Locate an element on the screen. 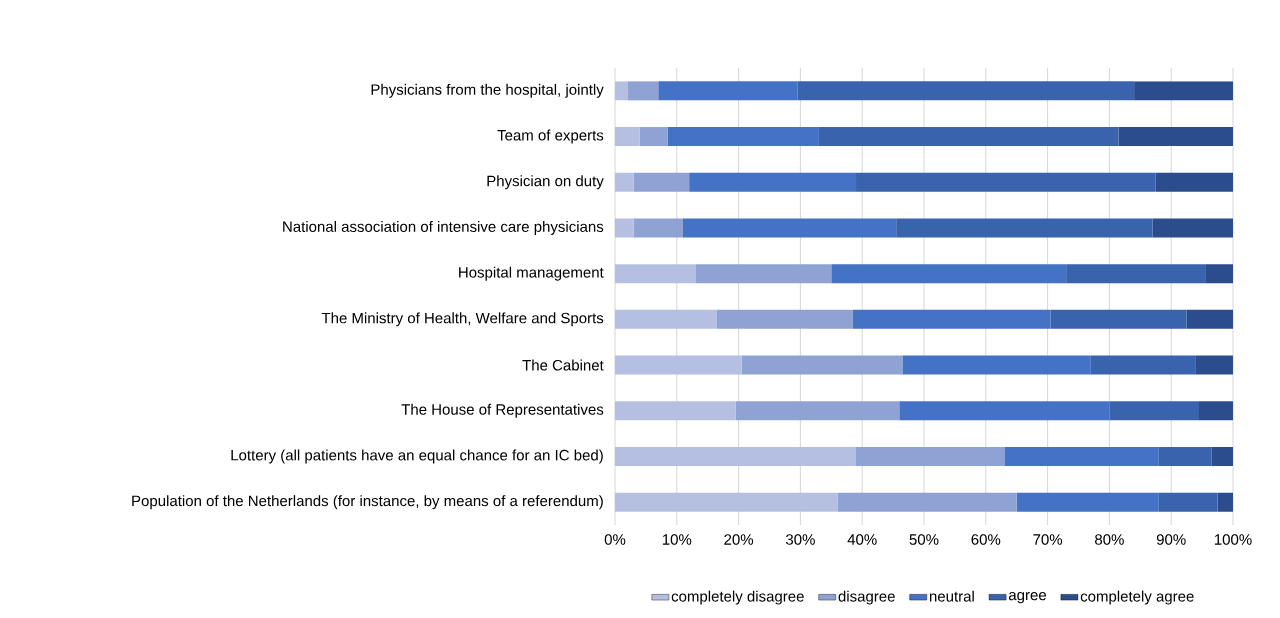  x-tick-label: 20% is located at coordinates (739, 539).